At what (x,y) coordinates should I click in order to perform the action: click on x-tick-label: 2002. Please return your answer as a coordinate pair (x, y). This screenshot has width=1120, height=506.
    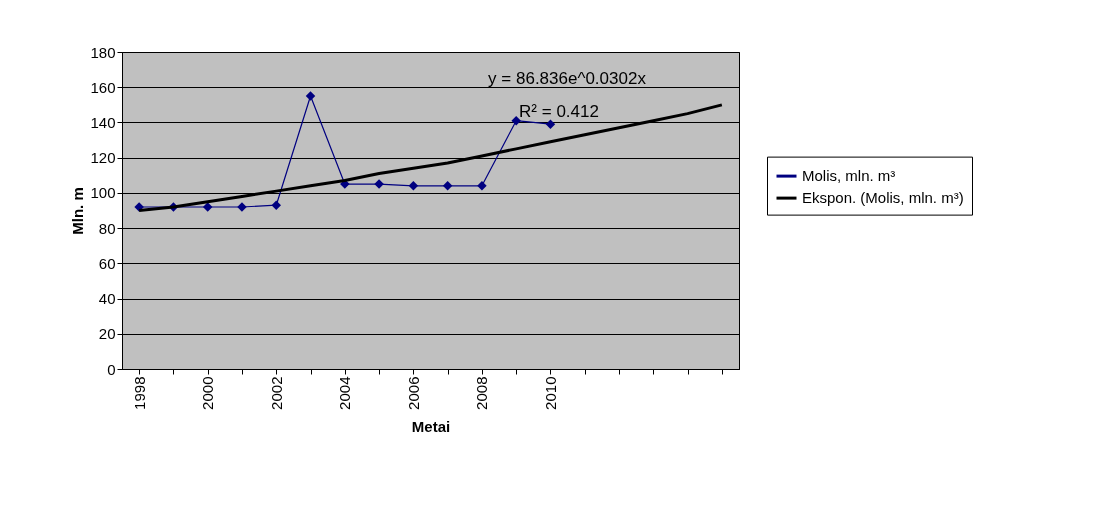
    Looking at the image, I should click on (276, 393).